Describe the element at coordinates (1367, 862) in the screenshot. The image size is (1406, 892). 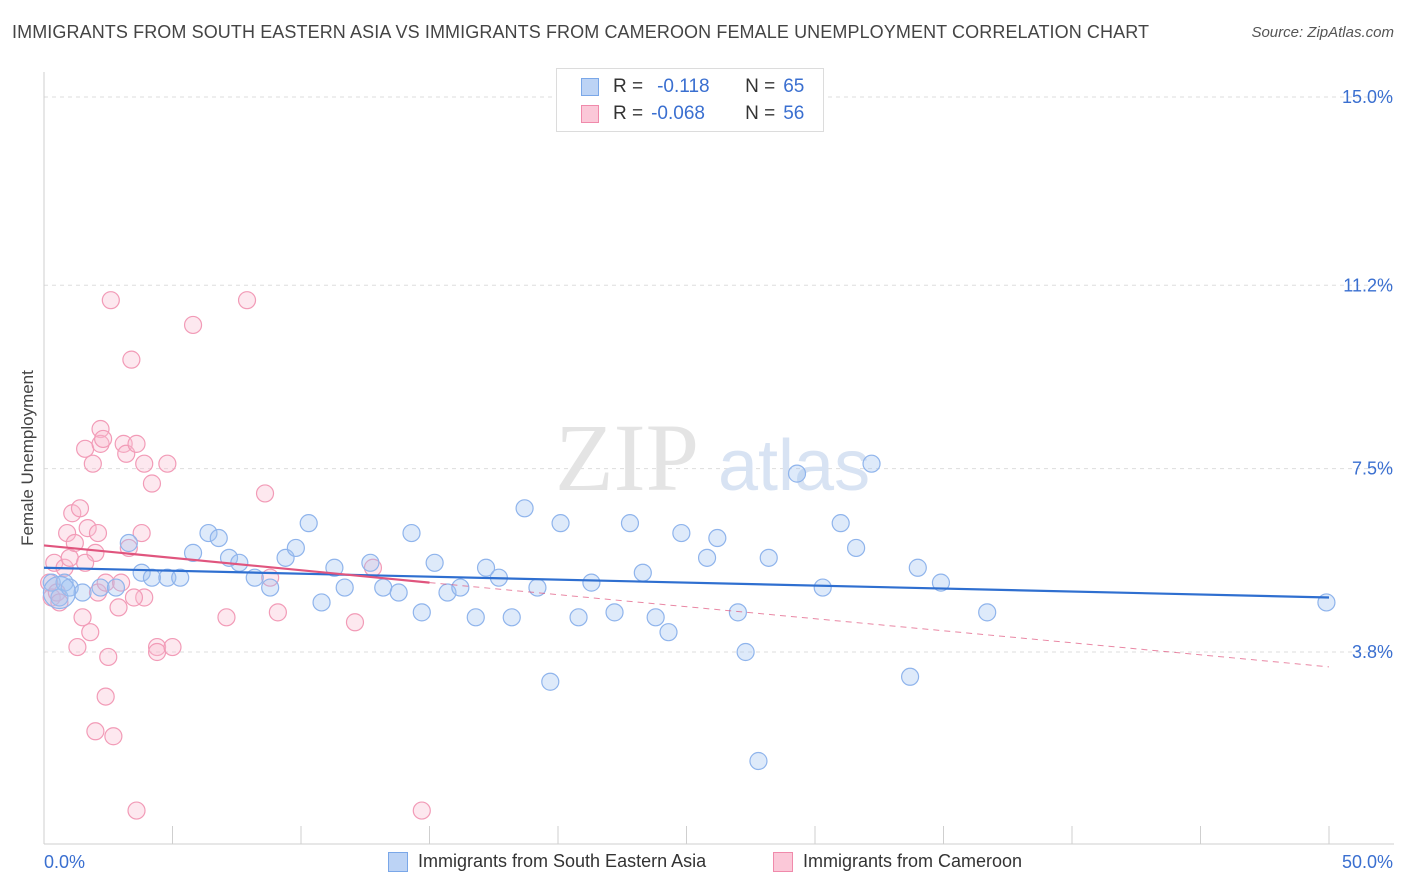
I see `x-axis-max-label: 50.0%` at that location.